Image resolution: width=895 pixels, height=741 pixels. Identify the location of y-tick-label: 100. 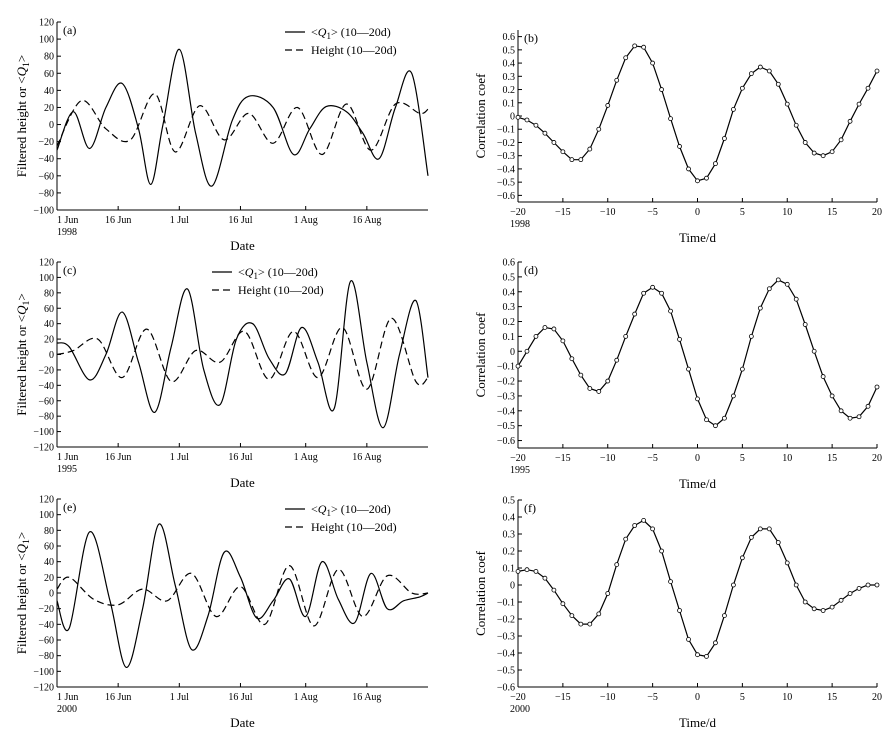
(46, 40).